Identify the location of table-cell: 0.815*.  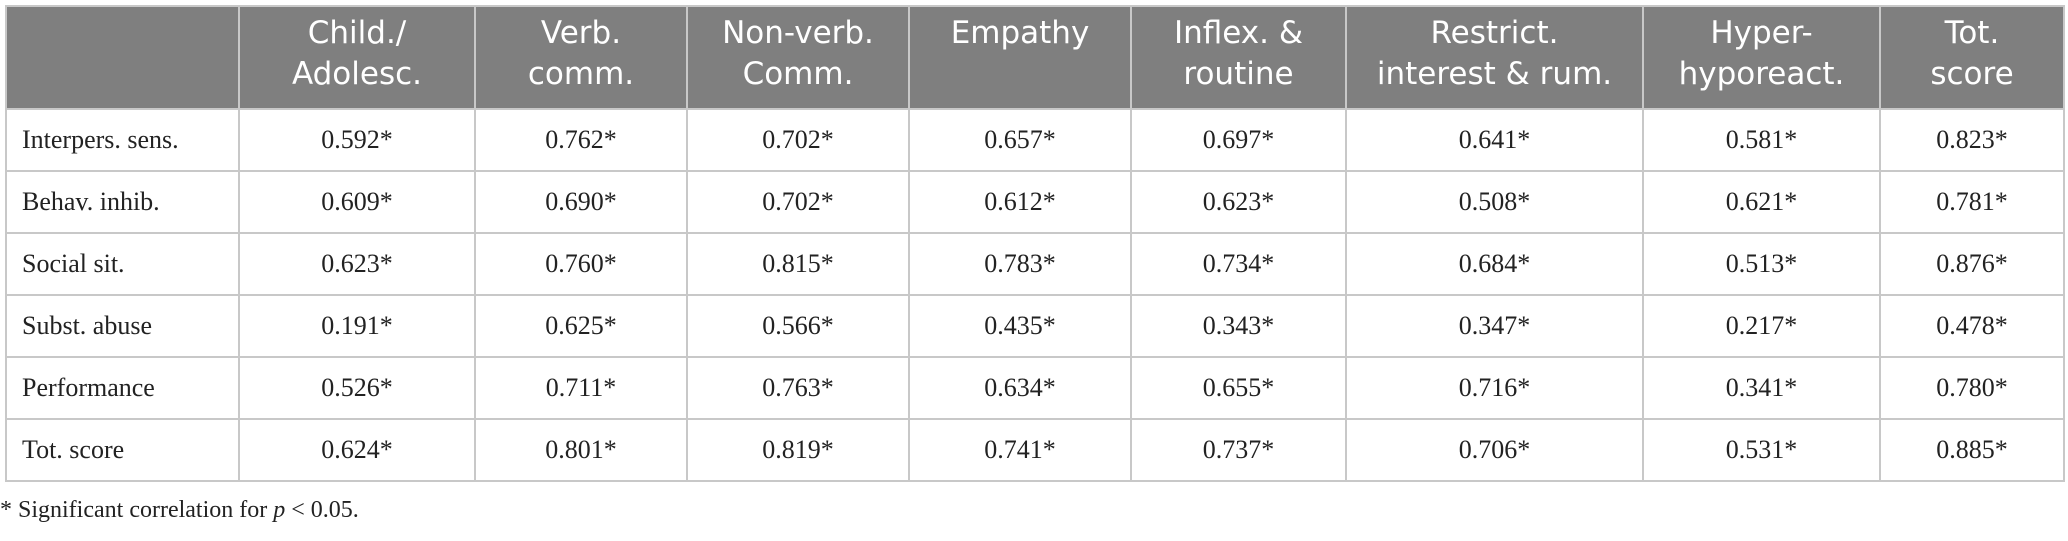
(798, 264).